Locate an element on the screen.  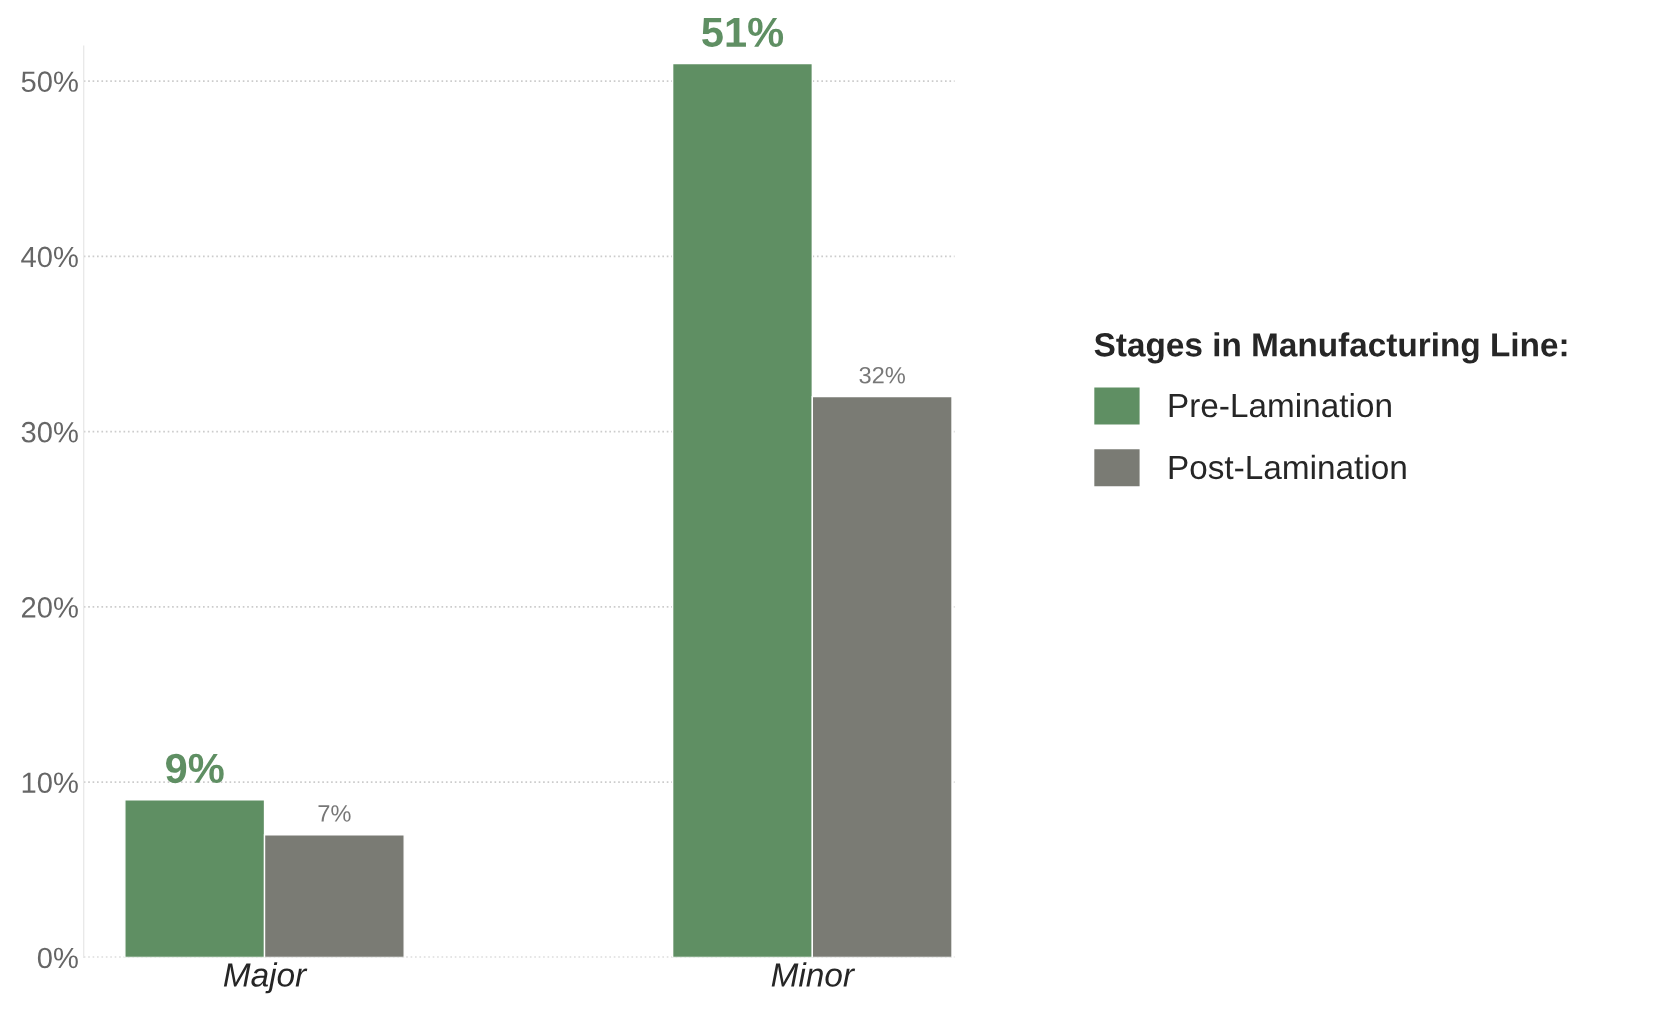
y-tick-label: 40% is located at coordinates (49, 257).